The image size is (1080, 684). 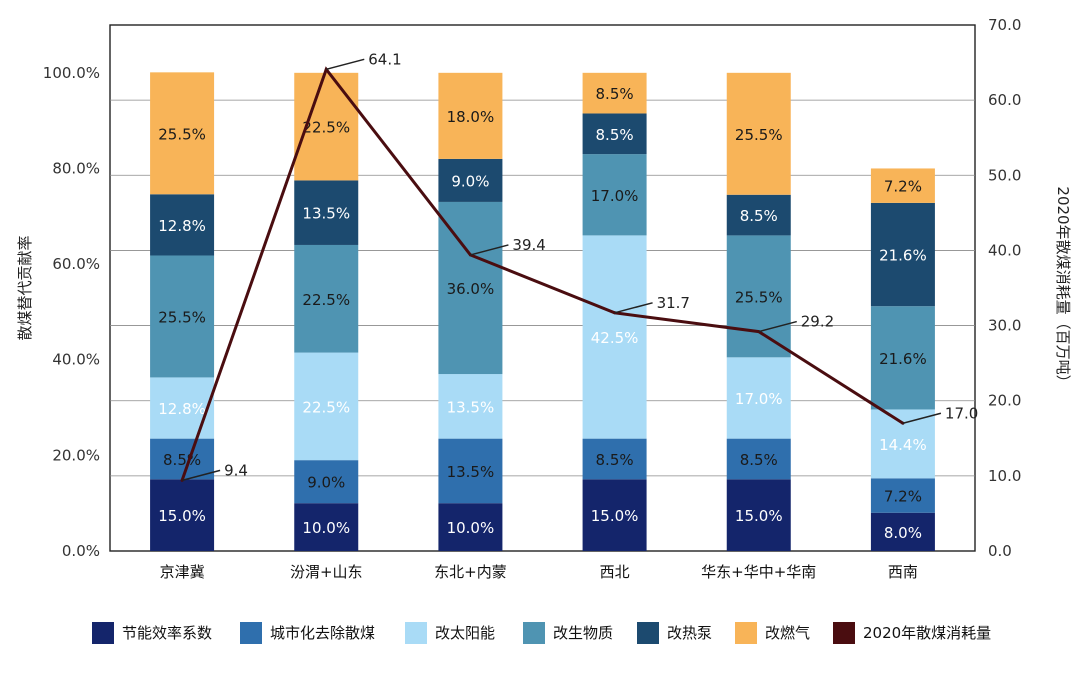 What do you see at coordinates (903, 572) in the screenshot?
I see `category-label: 西南` at bounding box center [903, 572].